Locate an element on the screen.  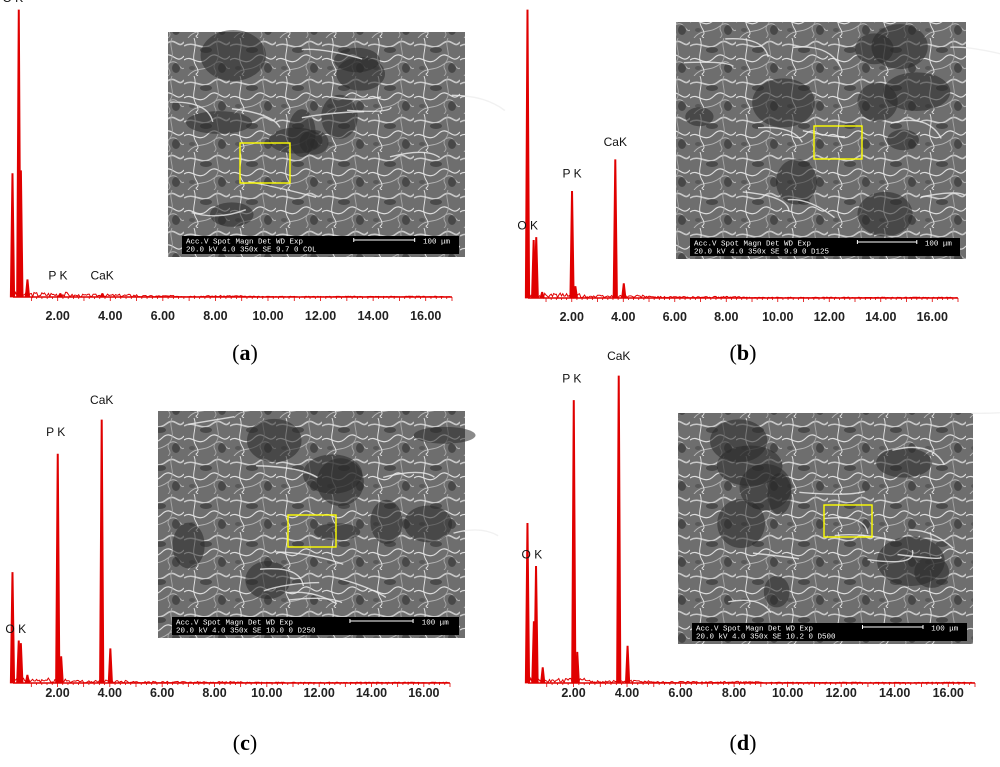
panel-letter-d: (d) is located at coordinates (743, 742).